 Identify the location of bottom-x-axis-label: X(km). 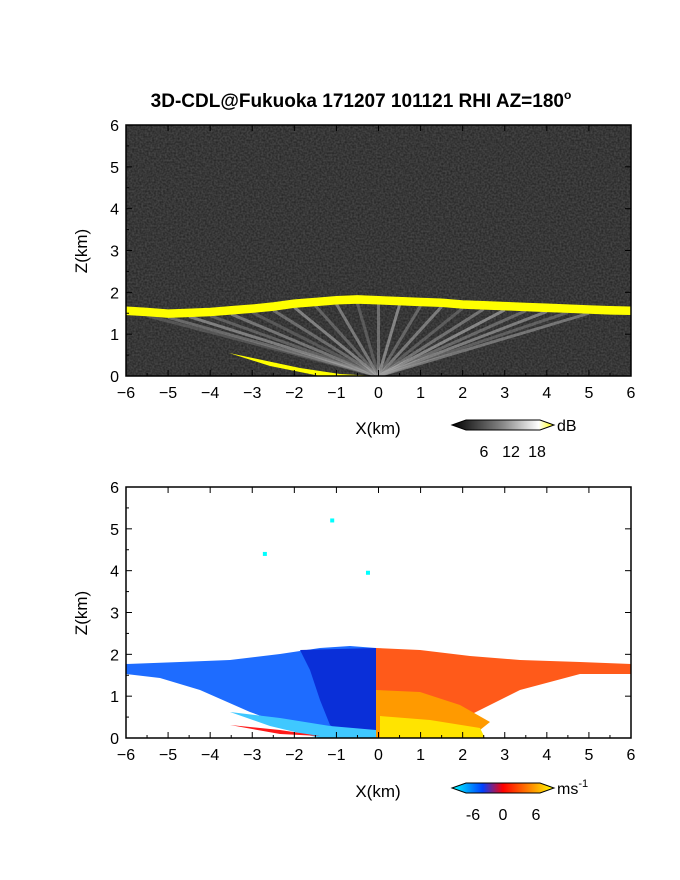
(377, 791).